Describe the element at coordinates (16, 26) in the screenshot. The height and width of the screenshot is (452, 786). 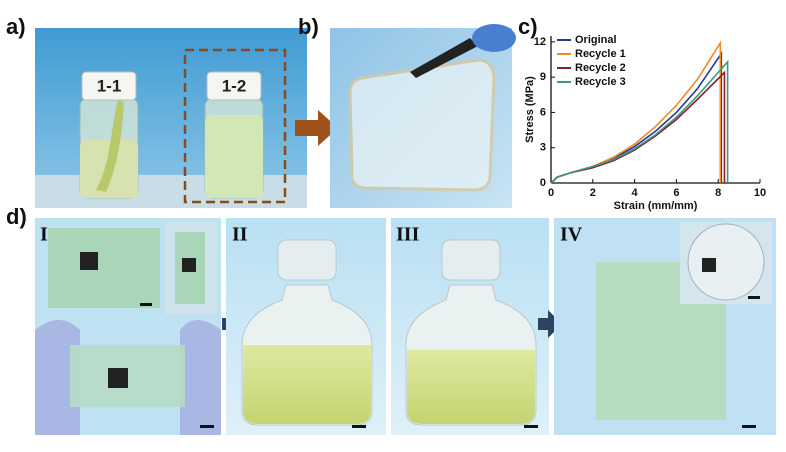
I see `panel-label: a)` at that location.